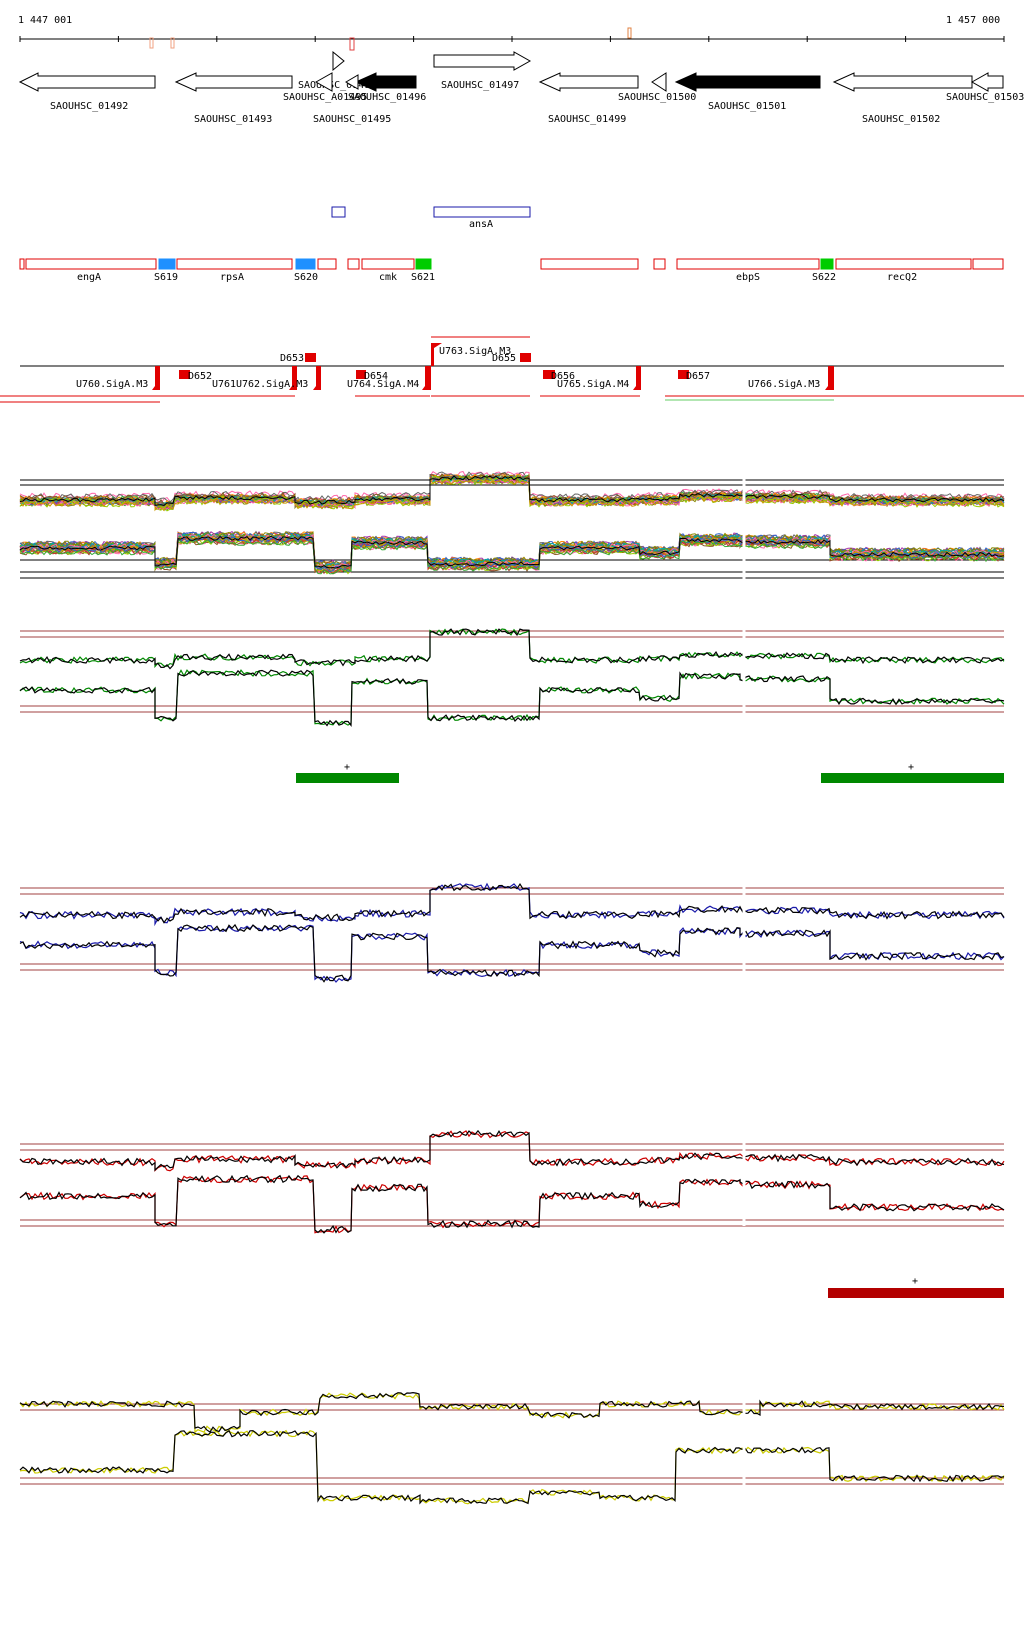 The image size is (1024, 1640). What do you see at coordinates (388, 277) in the screenshot?
I see `svg-text: cmk` at bounding box center [388, 277].